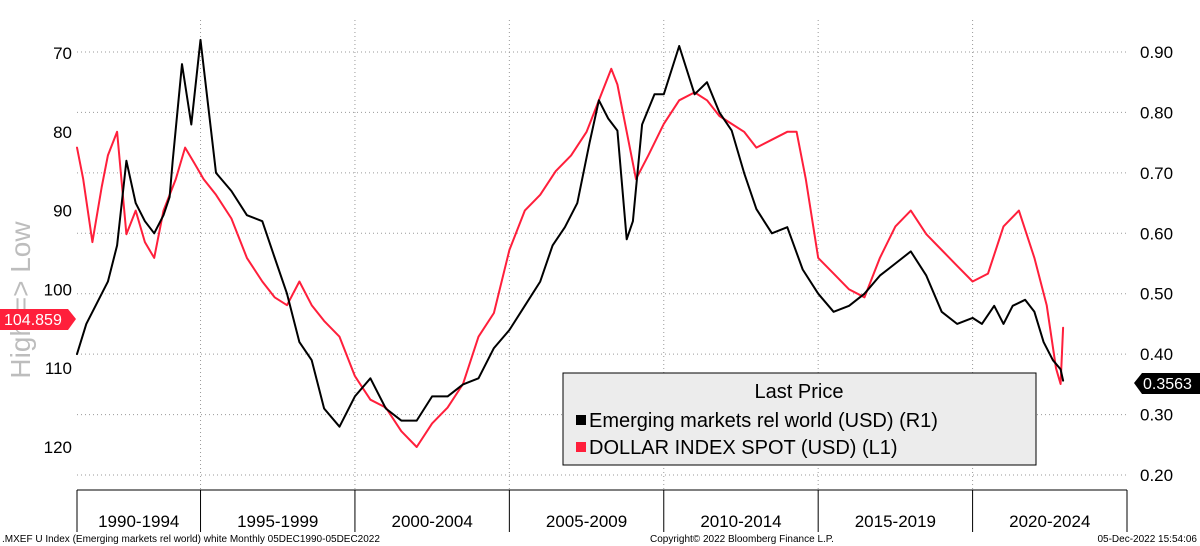  I want to click on x-tick-label: 2020-2024, so click(1049, 521).